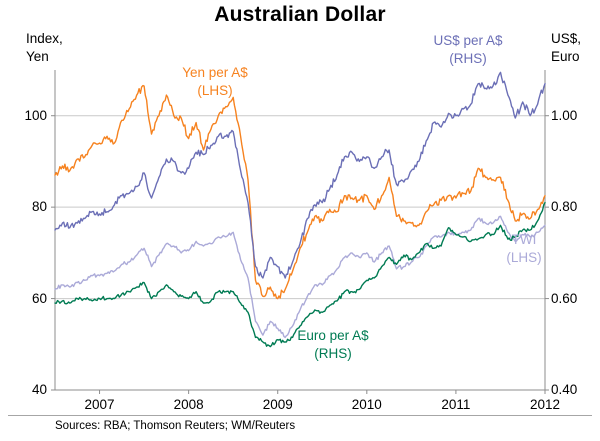 The image size is (600, 441). Describe the element at coordinates (524, 239) in the screenshot. I see `series-label-line: TWI` at that location.